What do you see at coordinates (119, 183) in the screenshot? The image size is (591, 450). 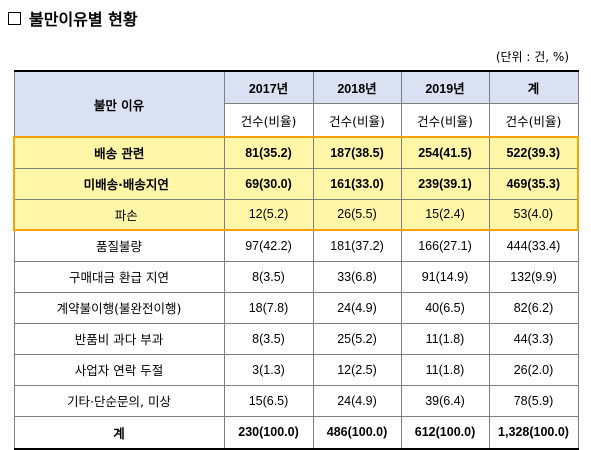 I see `row-label: 미배송·배송지연` at bounding box center [119, 183].